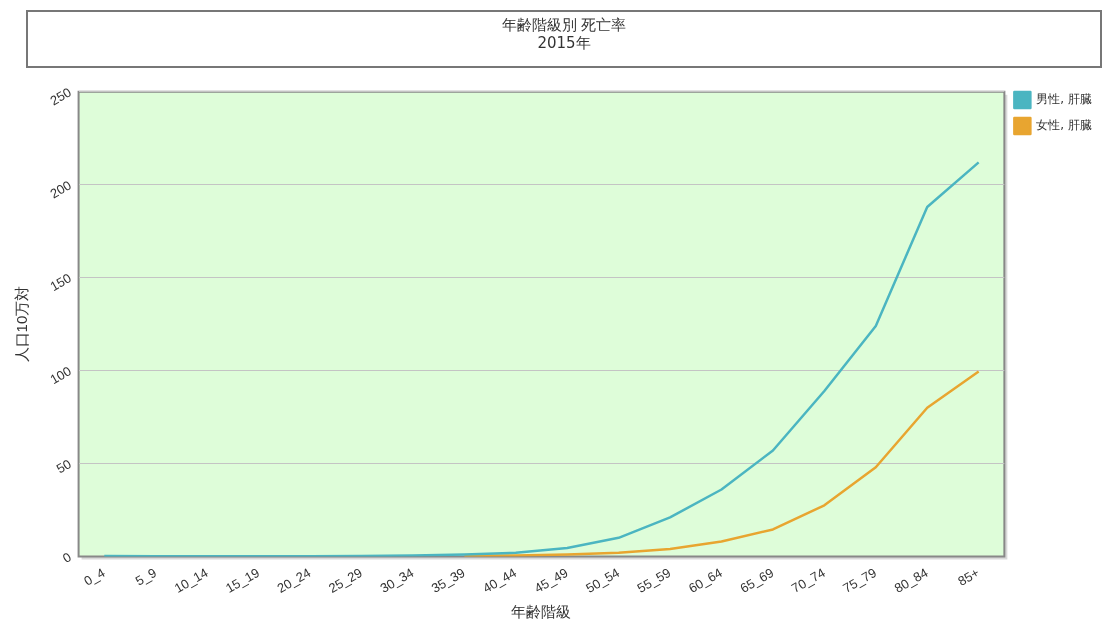  What do you see at coordinates (60, 189) in the screenshot?
I see `y-tick-label: 200` at bounding box center [60, 189].